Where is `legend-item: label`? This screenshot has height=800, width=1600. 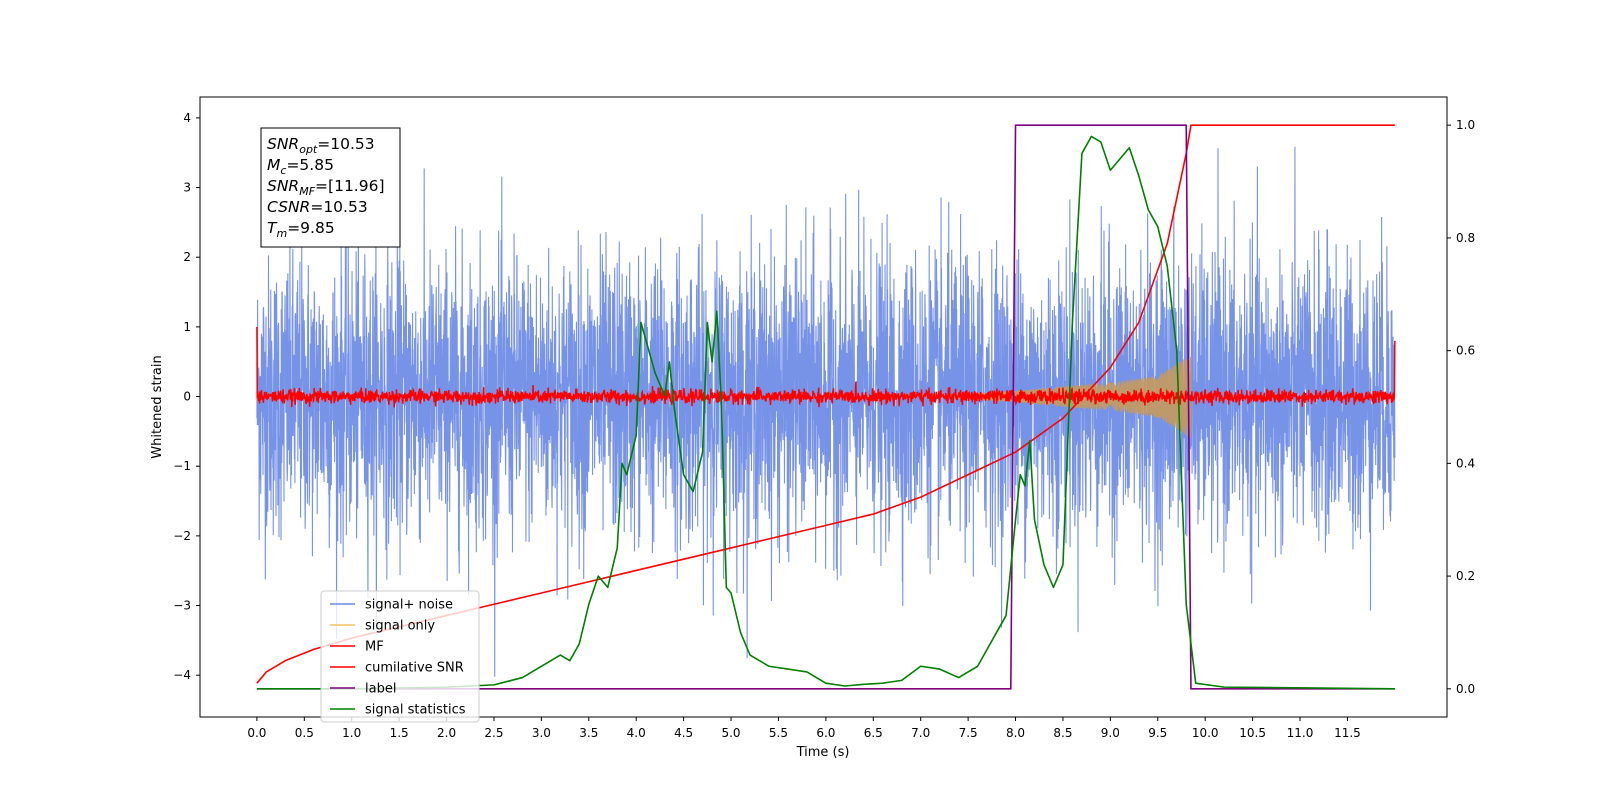 legend-item: label is located at coordinates (363, 689).